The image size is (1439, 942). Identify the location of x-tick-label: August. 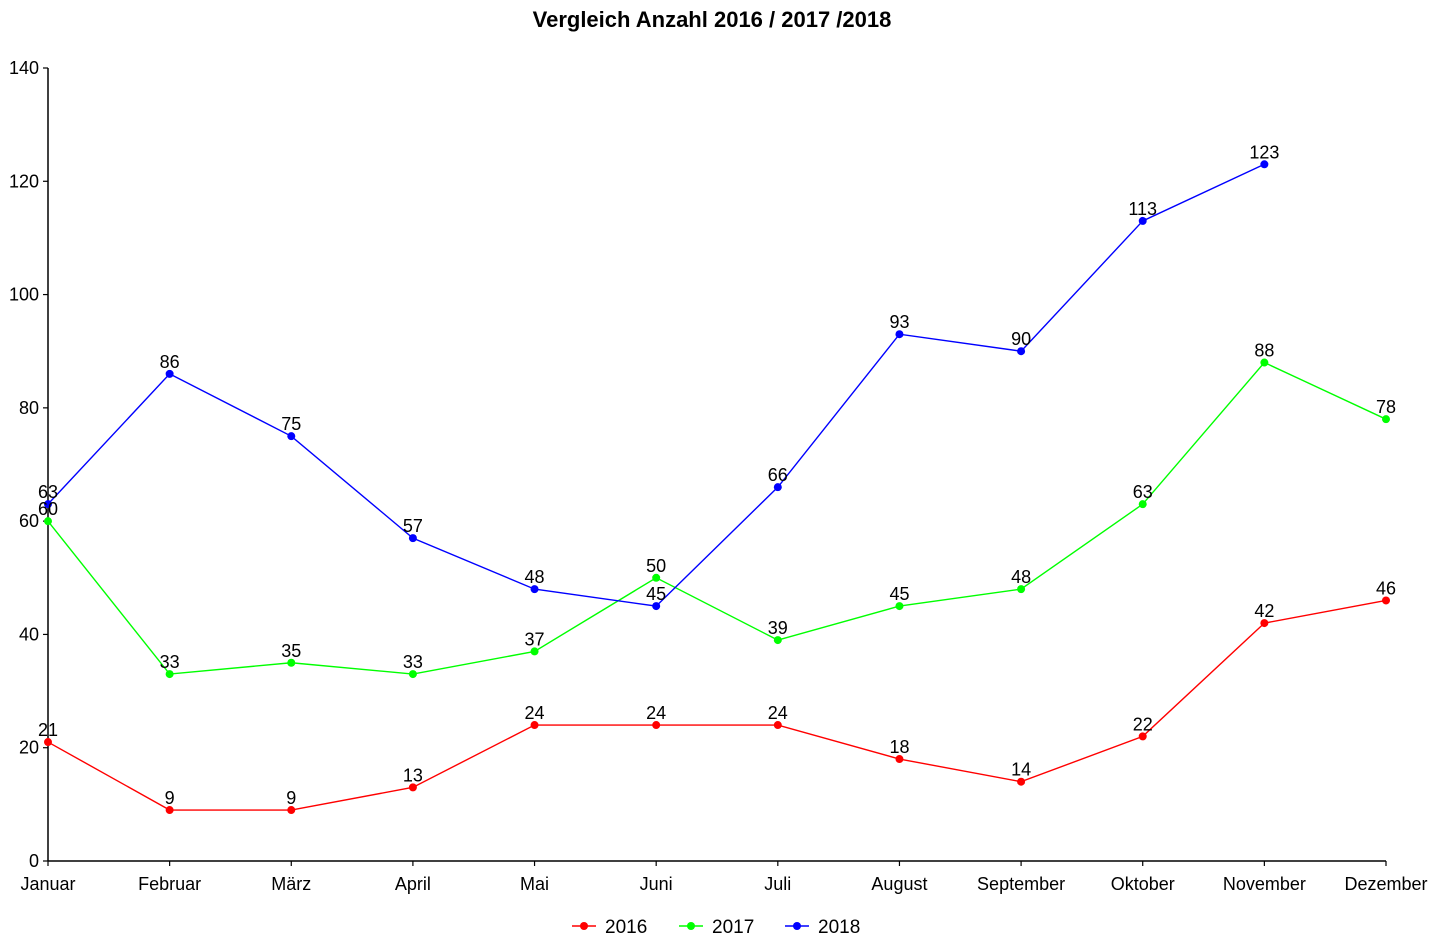
(899, 884).